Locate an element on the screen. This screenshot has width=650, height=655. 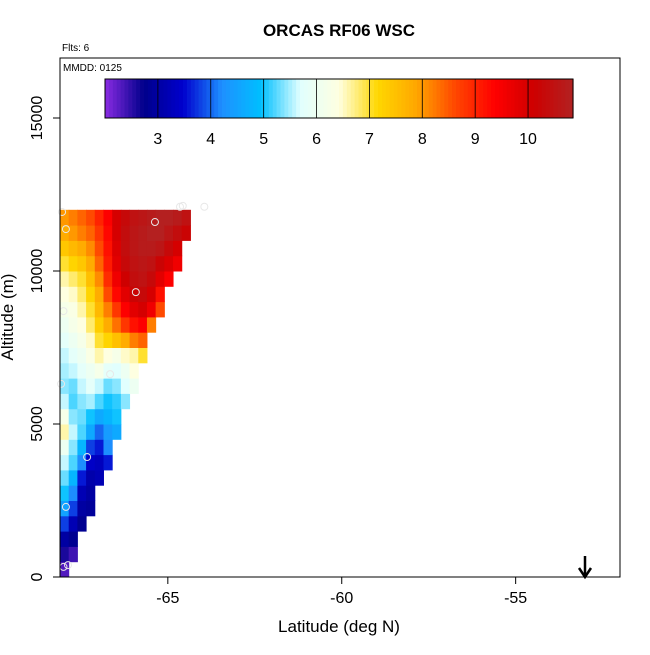
flight-points is located at coordinates (133, 386).